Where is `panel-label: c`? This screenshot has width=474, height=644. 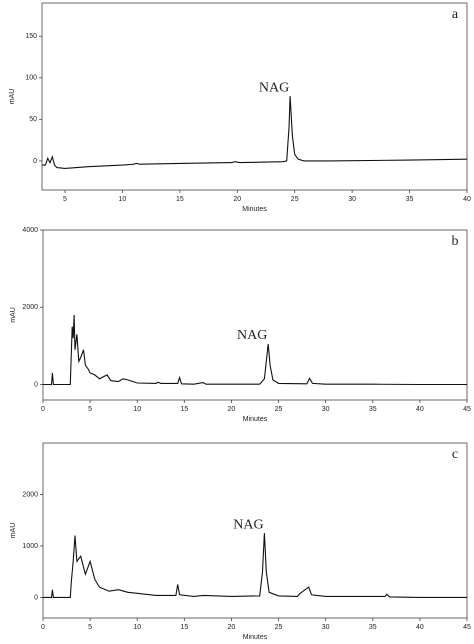
panel-label: c is located at coordinates (455, 454).